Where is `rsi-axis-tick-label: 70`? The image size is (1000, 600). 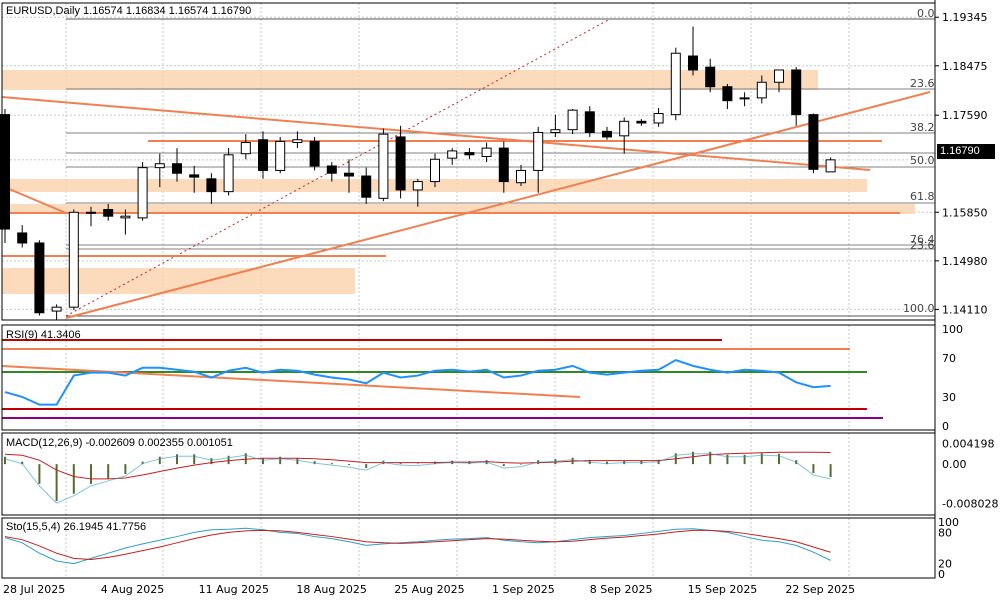
rsi-axis-tick-label: 70 is located at coordinates (949, 358).